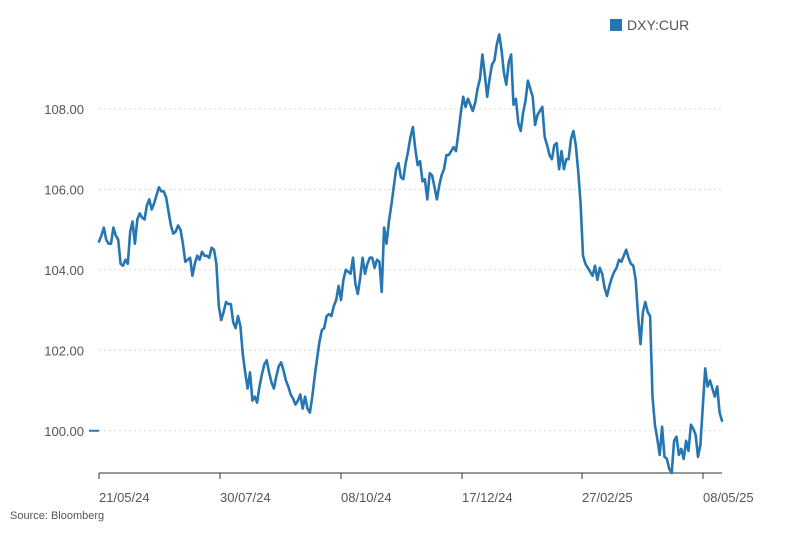 The image size is (800, 550). I want to click on legend-label: DXY:CUR, so click(658, 25).